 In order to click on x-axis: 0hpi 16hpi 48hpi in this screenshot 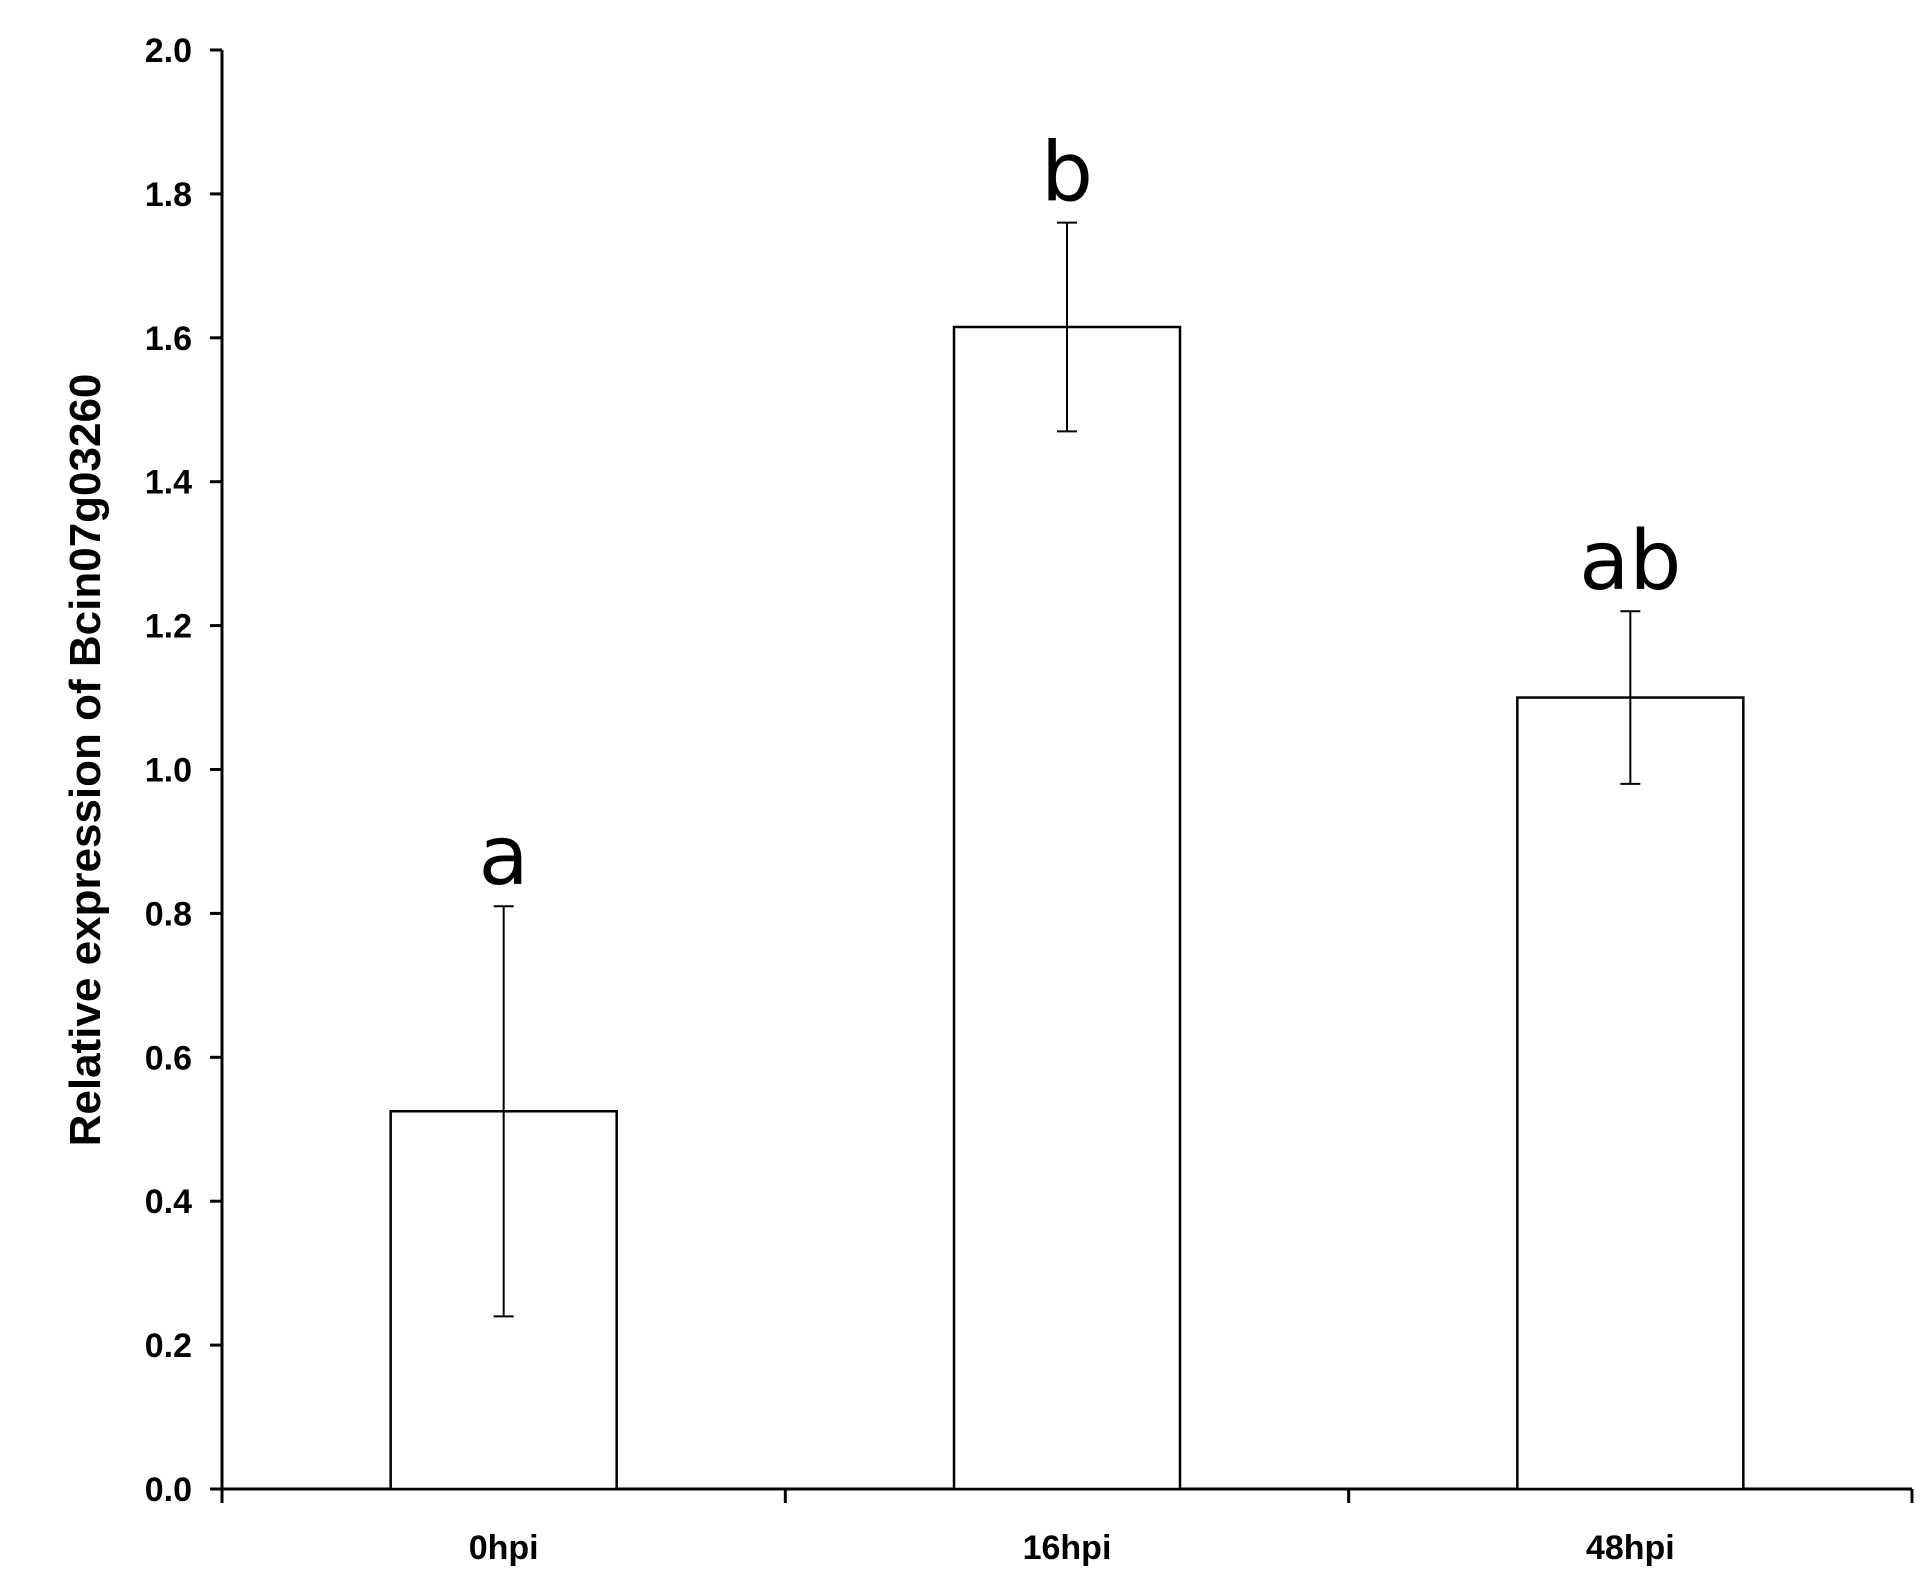, I will do `click(1067, 1527)`.